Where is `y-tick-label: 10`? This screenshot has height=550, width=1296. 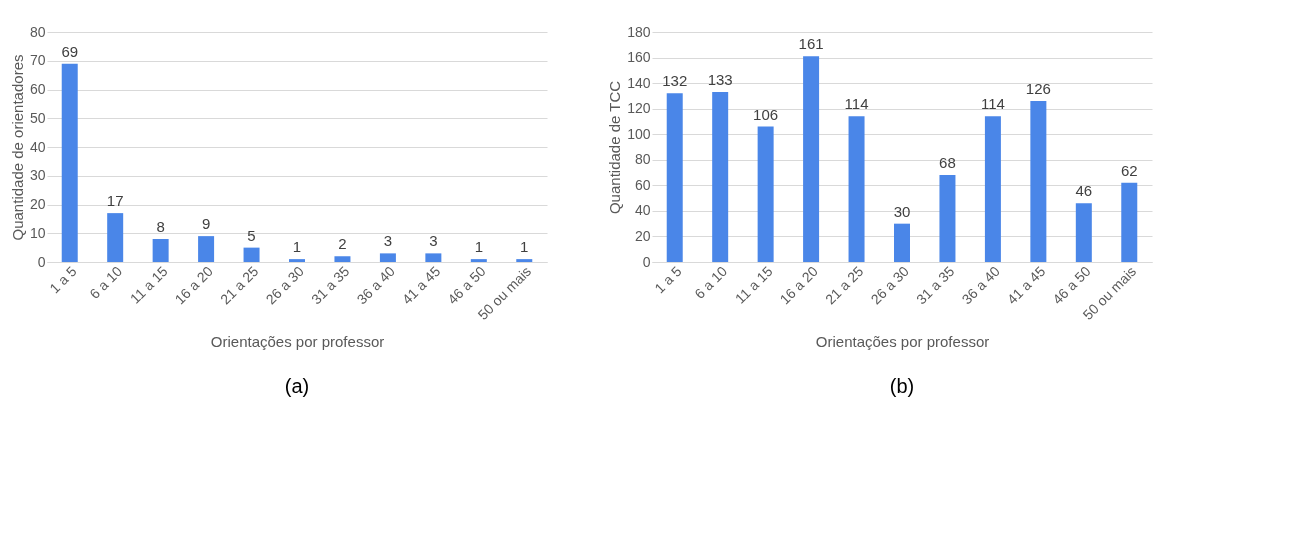 y-tick-label: 10 is located at coordinates (37, 232).